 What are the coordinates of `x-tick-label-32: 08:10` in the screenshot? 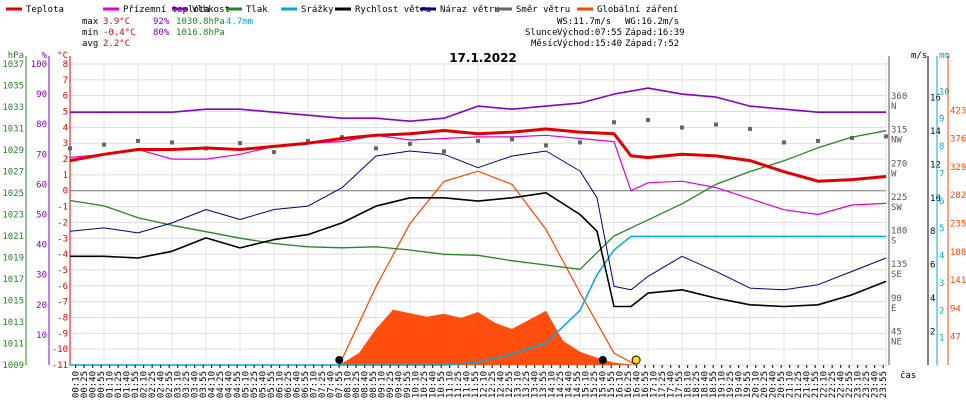 It's located at (349, 384).